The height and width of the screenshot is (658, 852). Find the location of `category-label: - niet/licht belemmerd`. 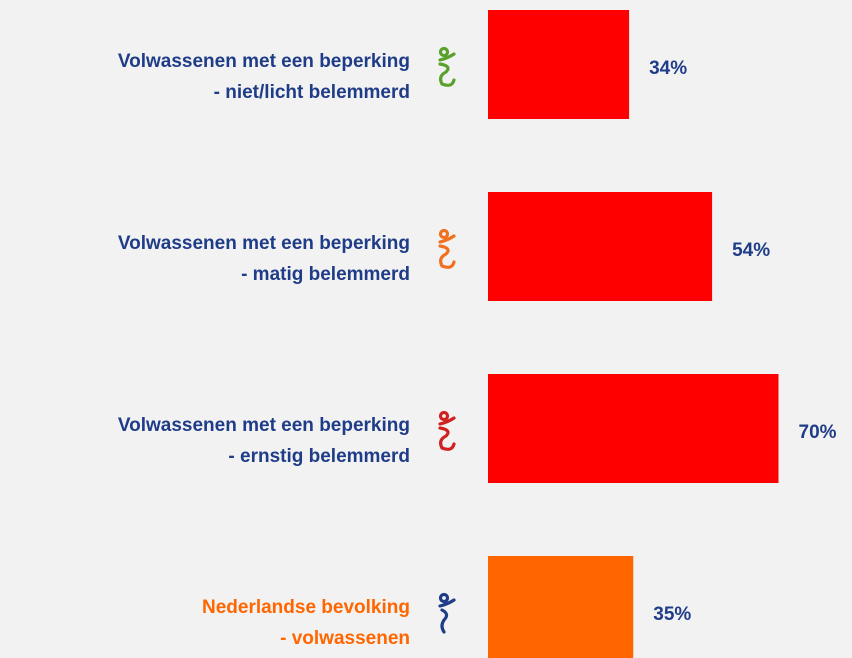

category-label: - niet/licht belemmerd is located at coordinates (312, 92).